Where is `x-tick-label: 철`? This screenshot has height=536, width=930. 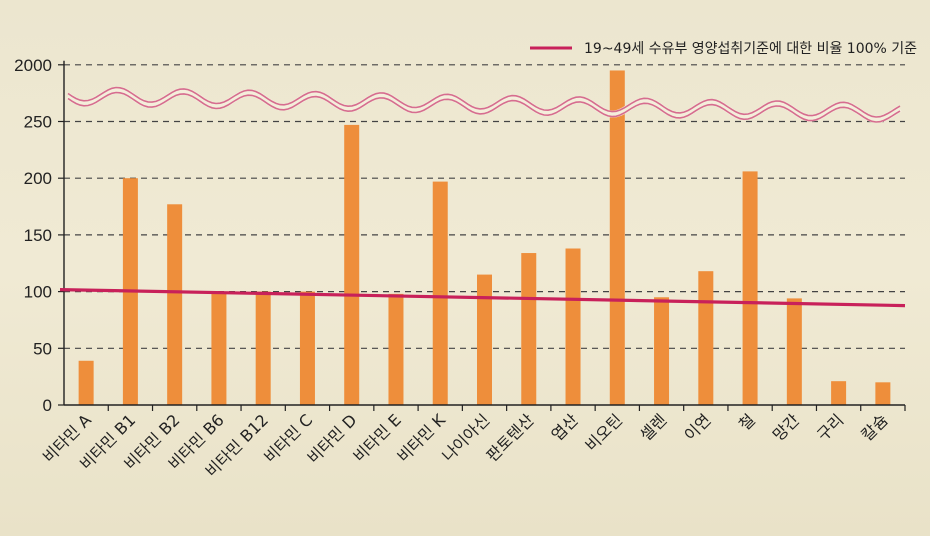
x-tick-label: 철 is located at coordinates (747, 422).